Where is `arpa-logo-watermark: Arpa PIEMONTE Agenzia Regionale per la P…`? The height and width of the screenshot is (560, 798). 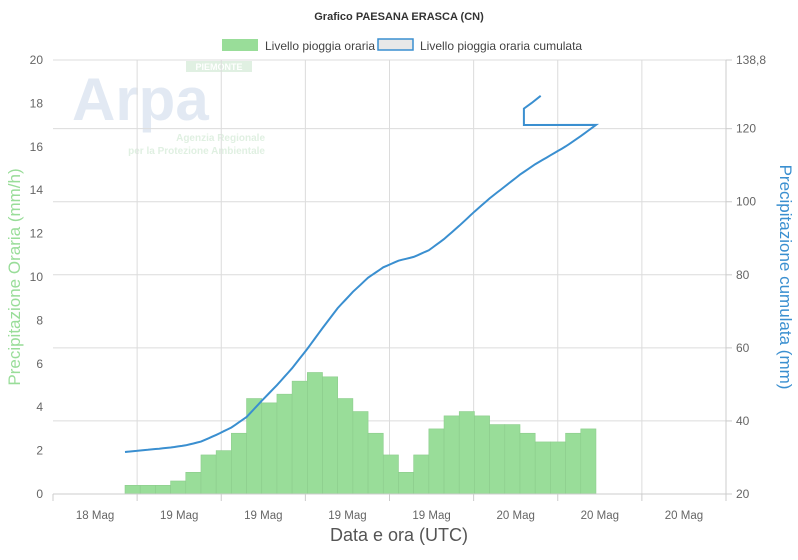
arpa-logo-watermark: Arpa PIEMONTE Agenzia Regionale per la P… is located at coordinates (168, 109).